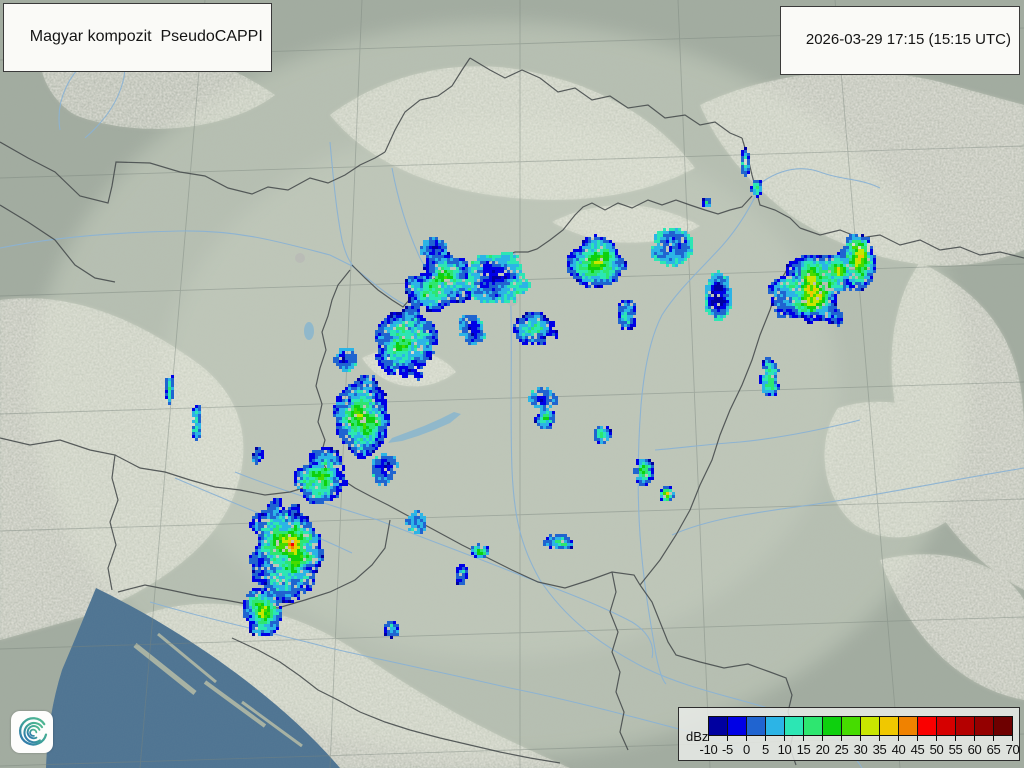  I want to click on legend-cell--5, so click(736, 726).